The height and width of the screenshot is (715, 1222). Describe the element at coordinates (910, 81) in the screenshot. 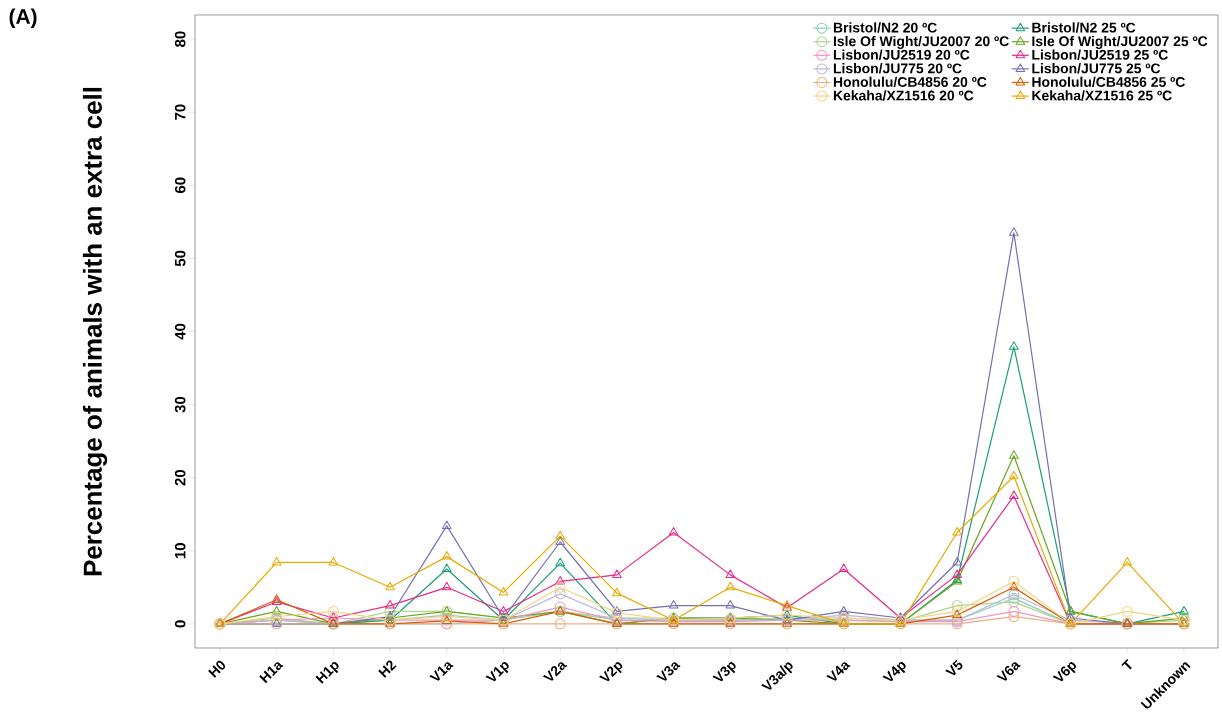

I see `legend-label: Honolulu/CB4856 20 ºC` at that location.